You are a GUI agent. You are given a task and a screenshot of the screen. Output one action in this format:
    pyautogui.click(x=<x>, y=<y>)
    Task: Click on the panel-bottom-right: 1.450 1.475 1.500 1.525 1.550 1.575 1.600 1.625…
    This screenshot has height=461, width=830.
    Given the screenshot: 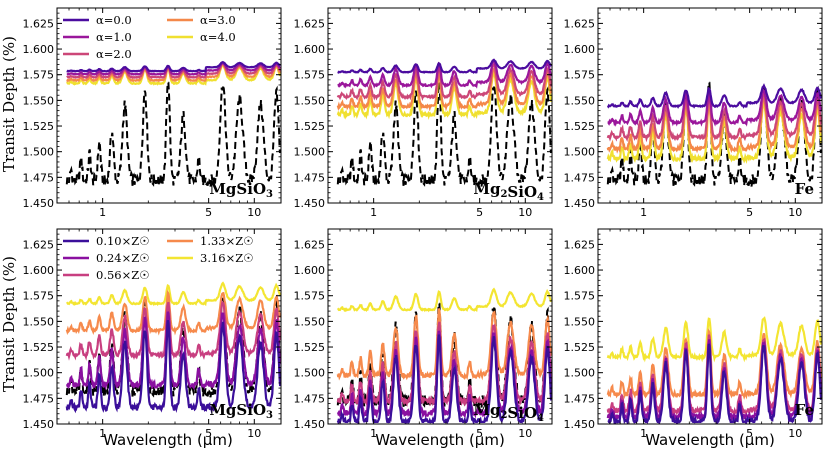 What is the action you would take?
    pyautogui.click(x=693, y=334)
    